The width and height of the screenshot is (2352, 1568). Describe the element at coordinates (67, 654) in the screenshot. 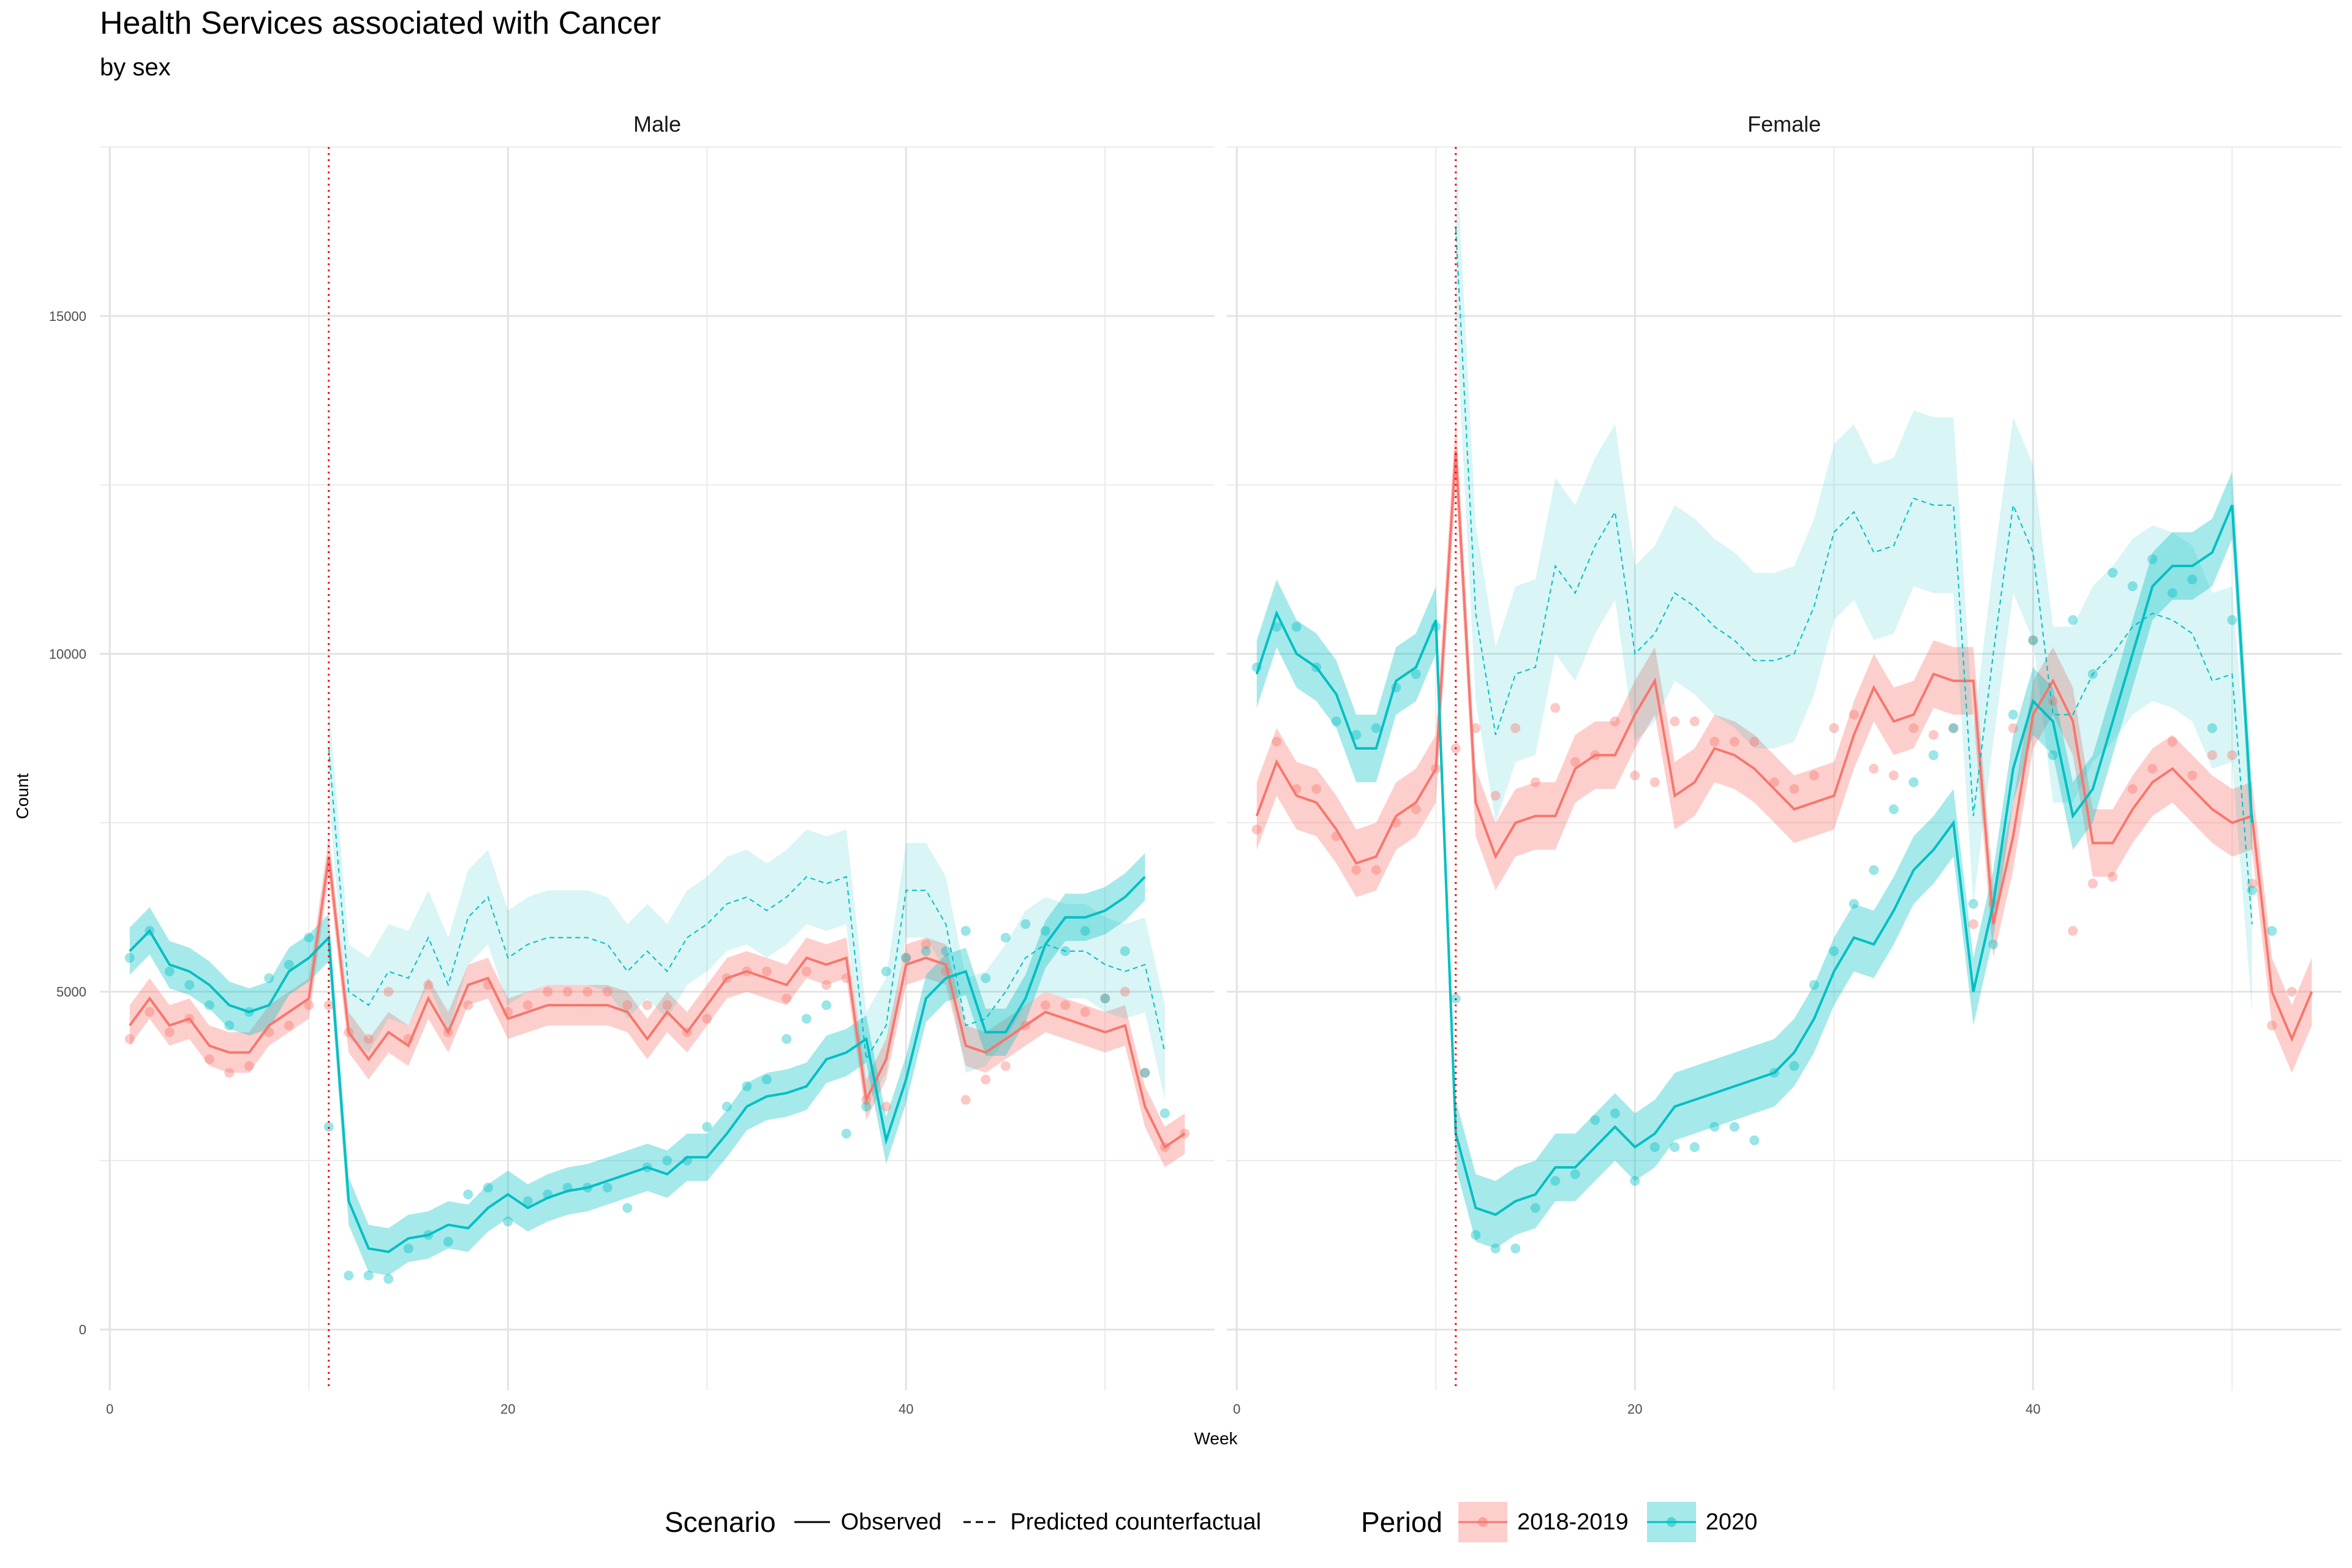

I see `y-tick-label: 10000` at that location.